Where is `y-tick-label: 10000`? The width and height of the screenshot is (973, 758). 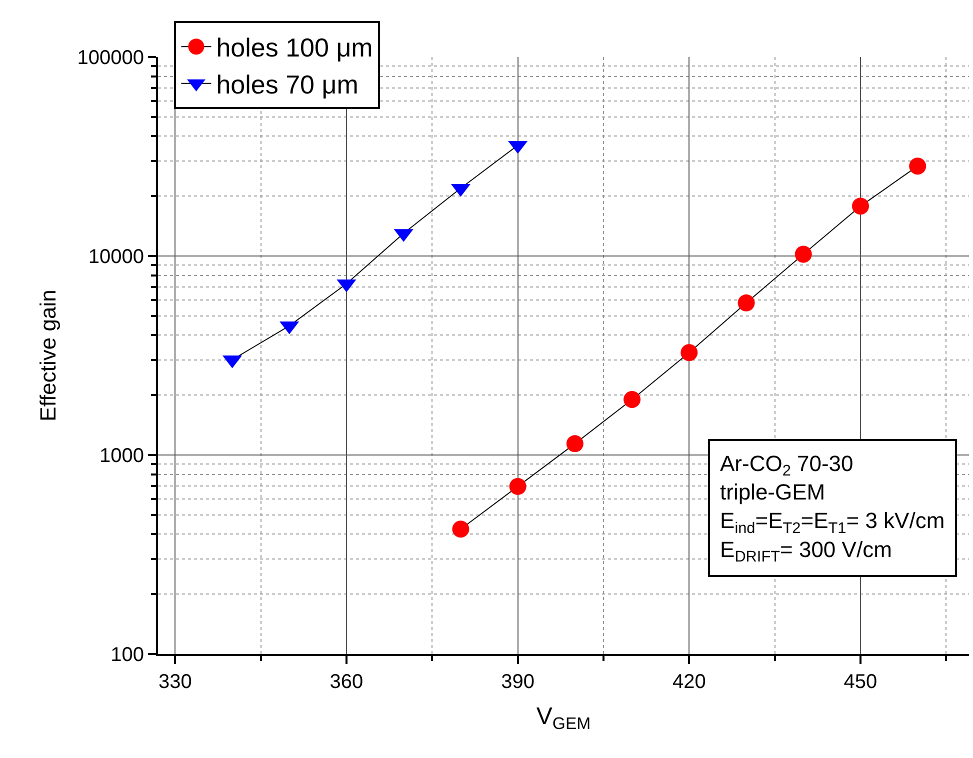 y-tick-label: 10000 is located at coordinates (116, 257).